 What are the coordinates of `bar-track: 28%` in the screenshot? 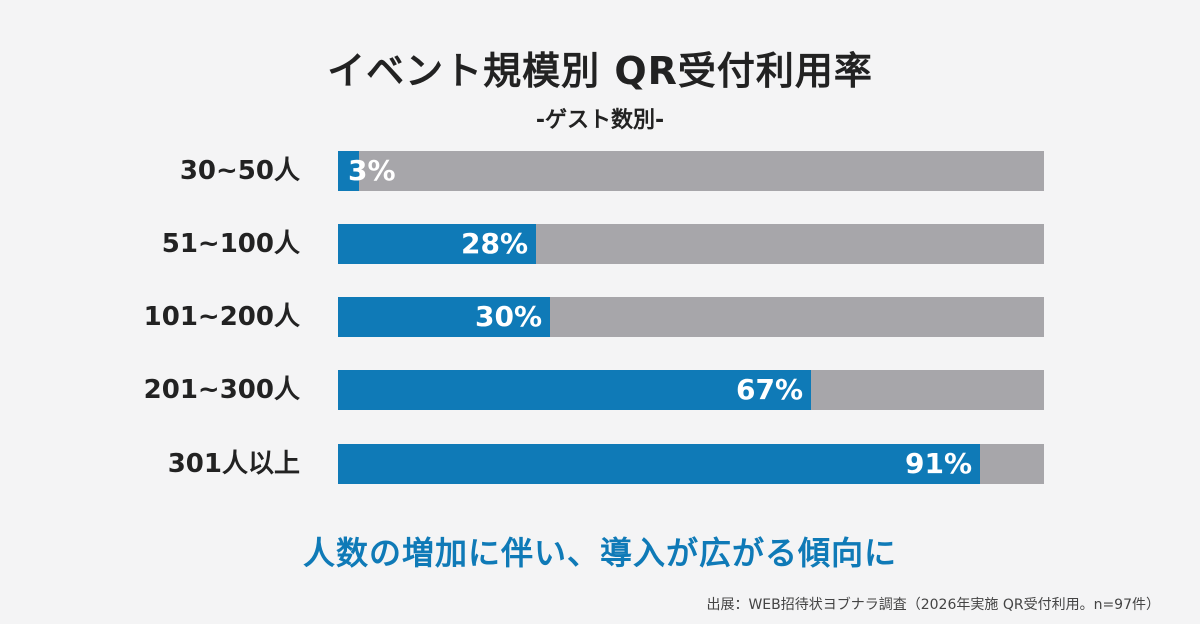 It's located at (691, 244).